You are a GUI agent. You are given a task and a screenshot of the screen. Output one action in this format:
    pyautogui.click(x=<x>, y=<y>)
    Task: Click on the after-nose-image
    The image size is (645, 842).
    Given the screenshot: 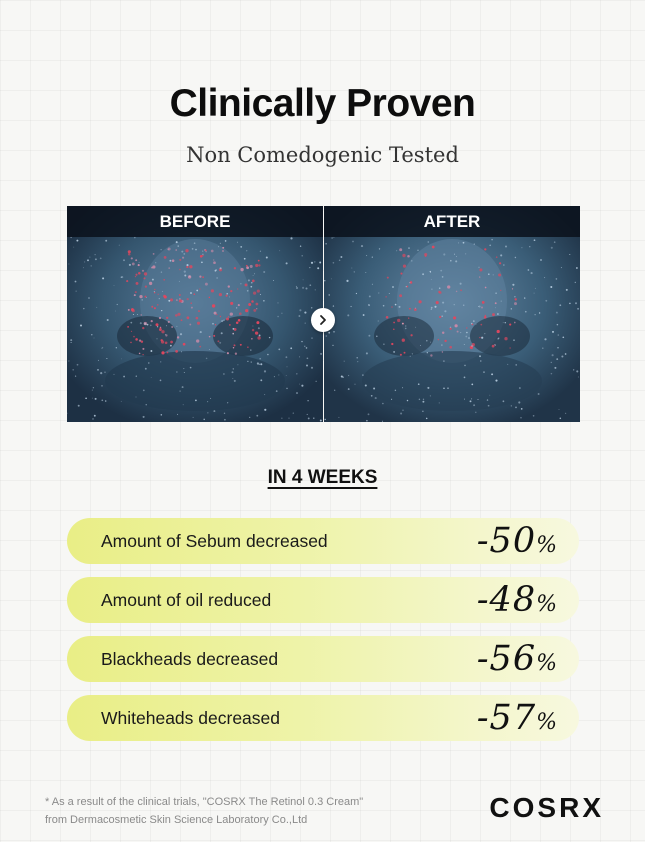 What is the action you would take?
    pyautogui.click(x=452, y=314)
    